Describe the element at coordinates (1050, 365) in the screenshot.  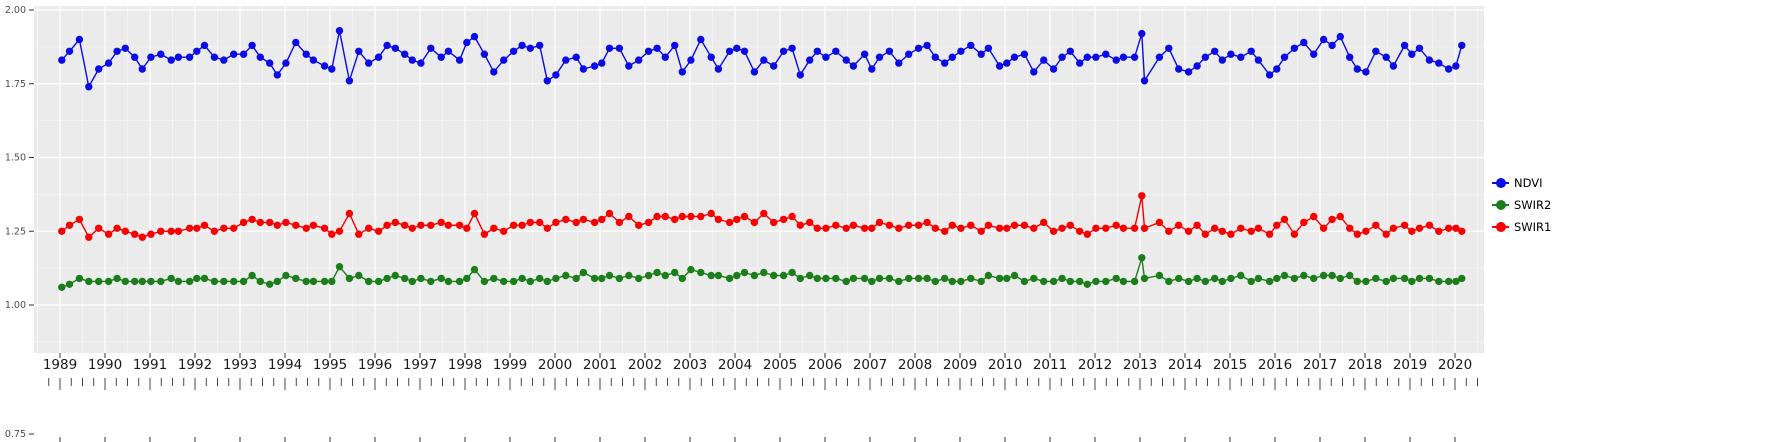
I see `svg-text: 2011` at that location.